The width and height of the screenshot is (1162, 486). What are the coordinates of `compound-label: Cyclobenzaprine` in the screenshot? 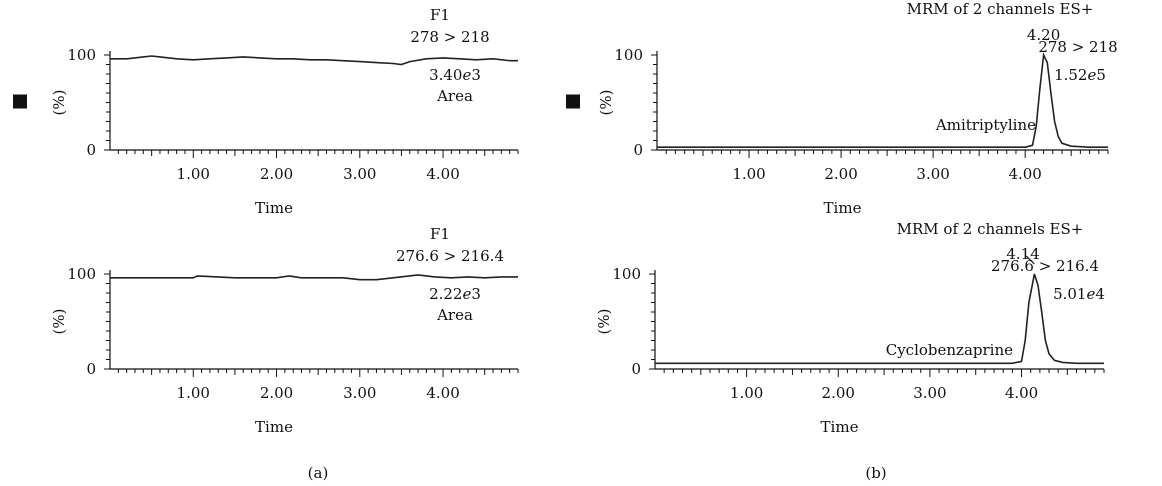 It's located at (949, 350).